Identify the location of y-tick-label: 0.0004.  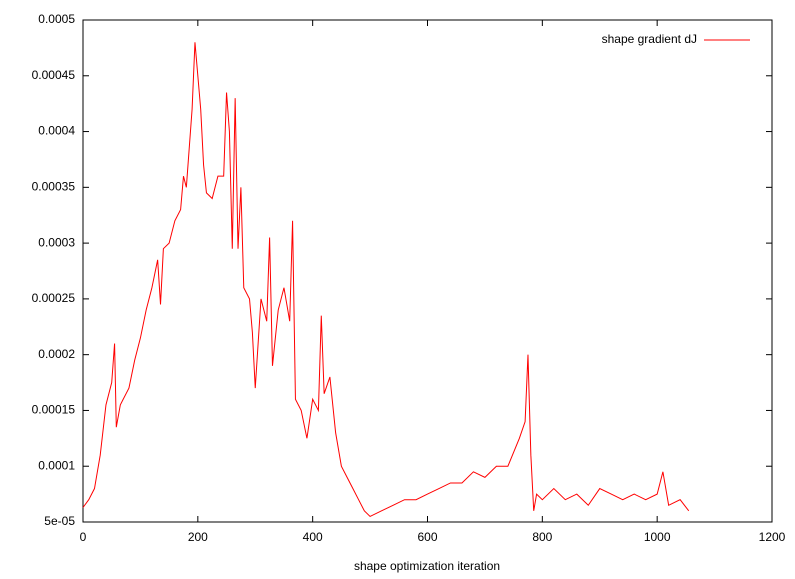
(56, 131).